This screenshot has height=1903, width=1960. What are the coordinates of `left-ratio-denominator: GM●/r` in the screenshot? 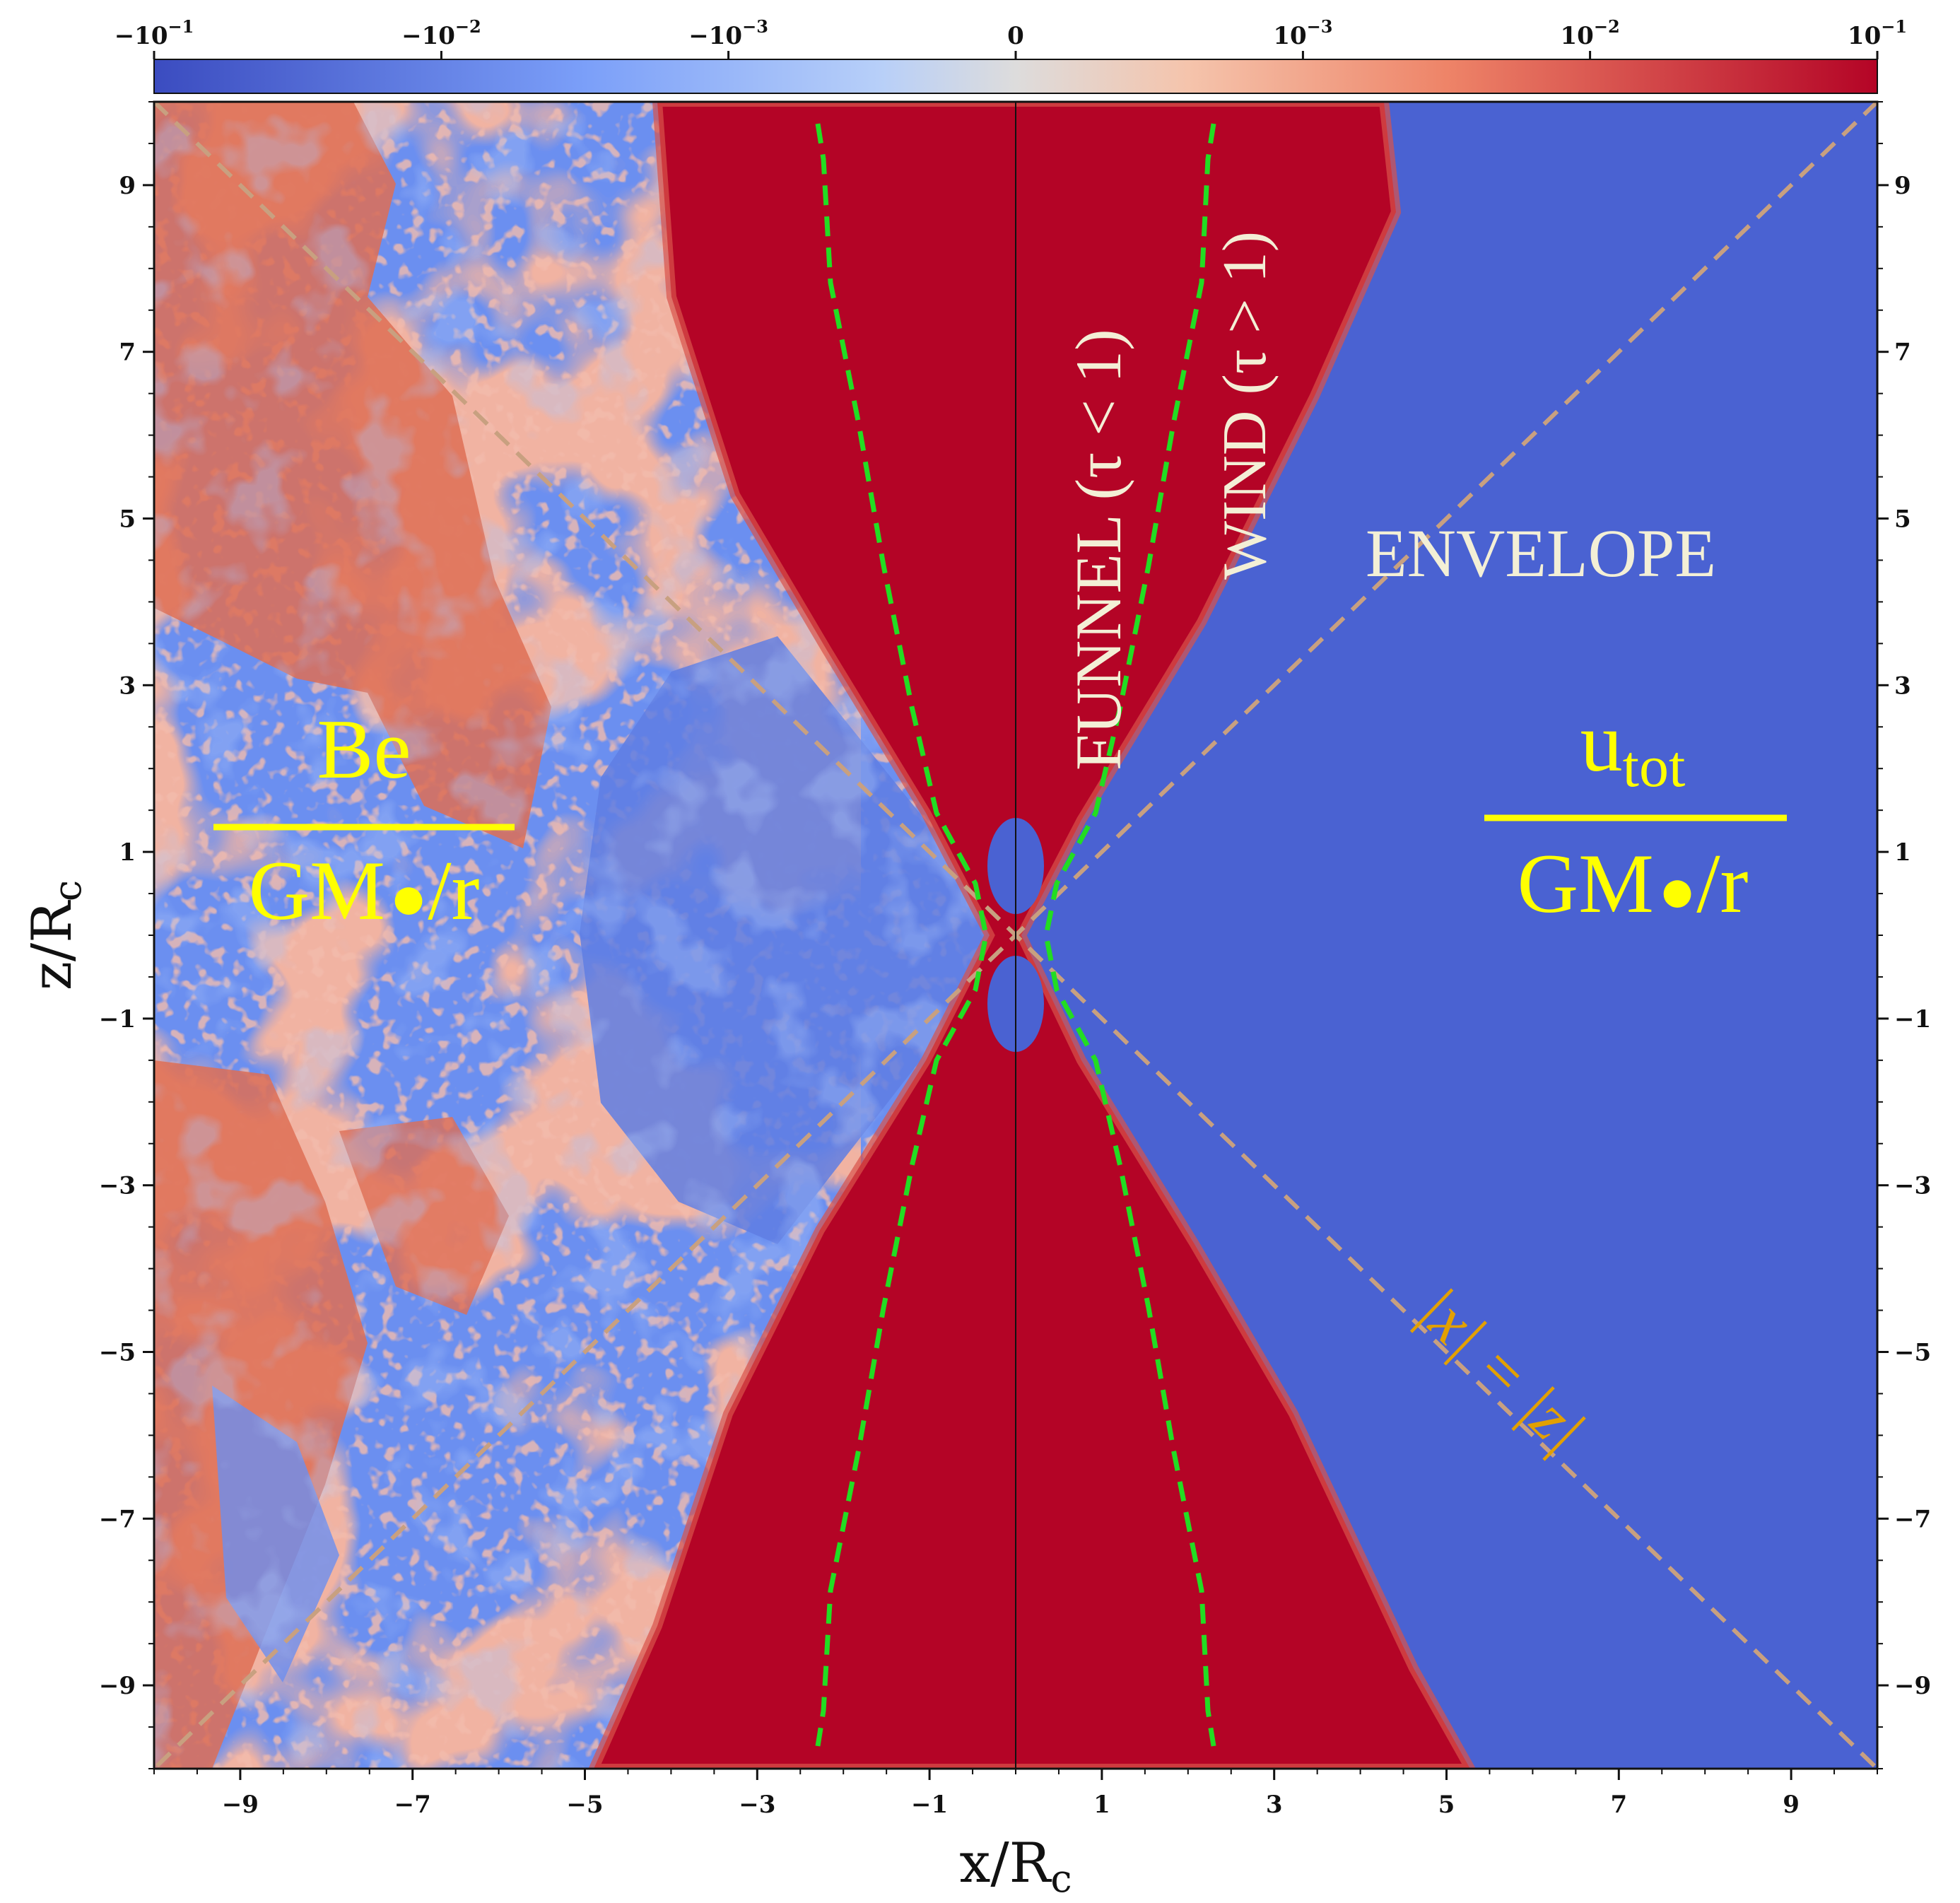 It's located at (363, 890).